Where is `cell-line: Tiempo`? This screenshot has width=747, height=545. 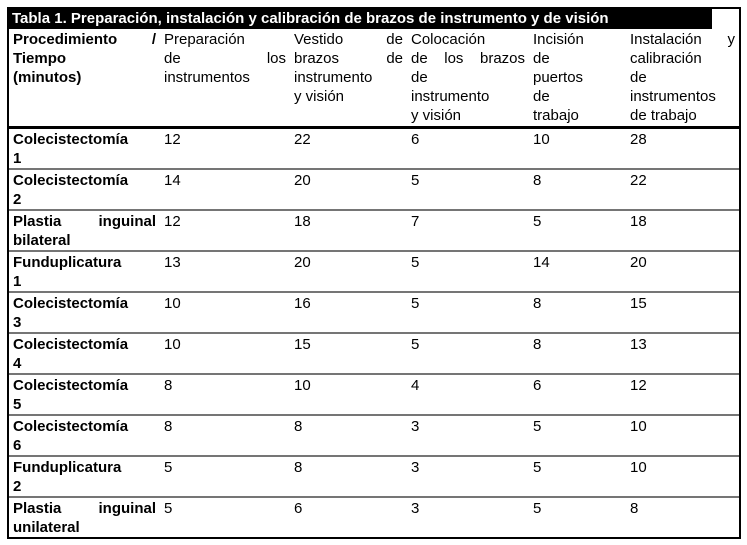
cell-line: Tiempo is located at coordinates (40, 58).